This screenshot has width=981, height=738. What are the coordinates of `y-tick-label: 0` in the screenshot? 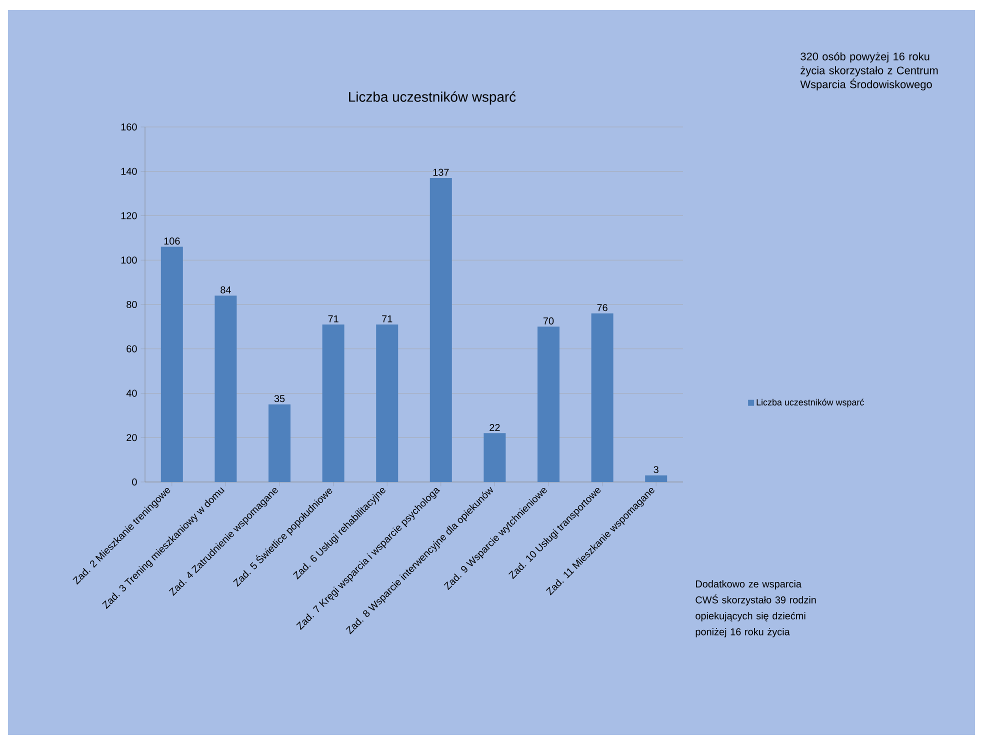 It's located at (134, 482).